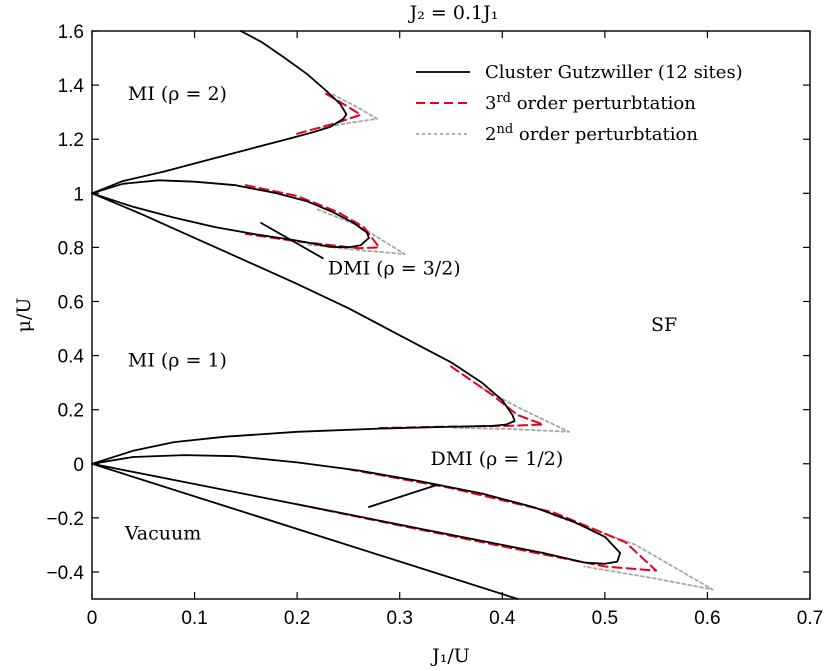 The height and width of the screenshot is (671, 830). I want to click on x-tick-label: 0.4, so click(502, 618).